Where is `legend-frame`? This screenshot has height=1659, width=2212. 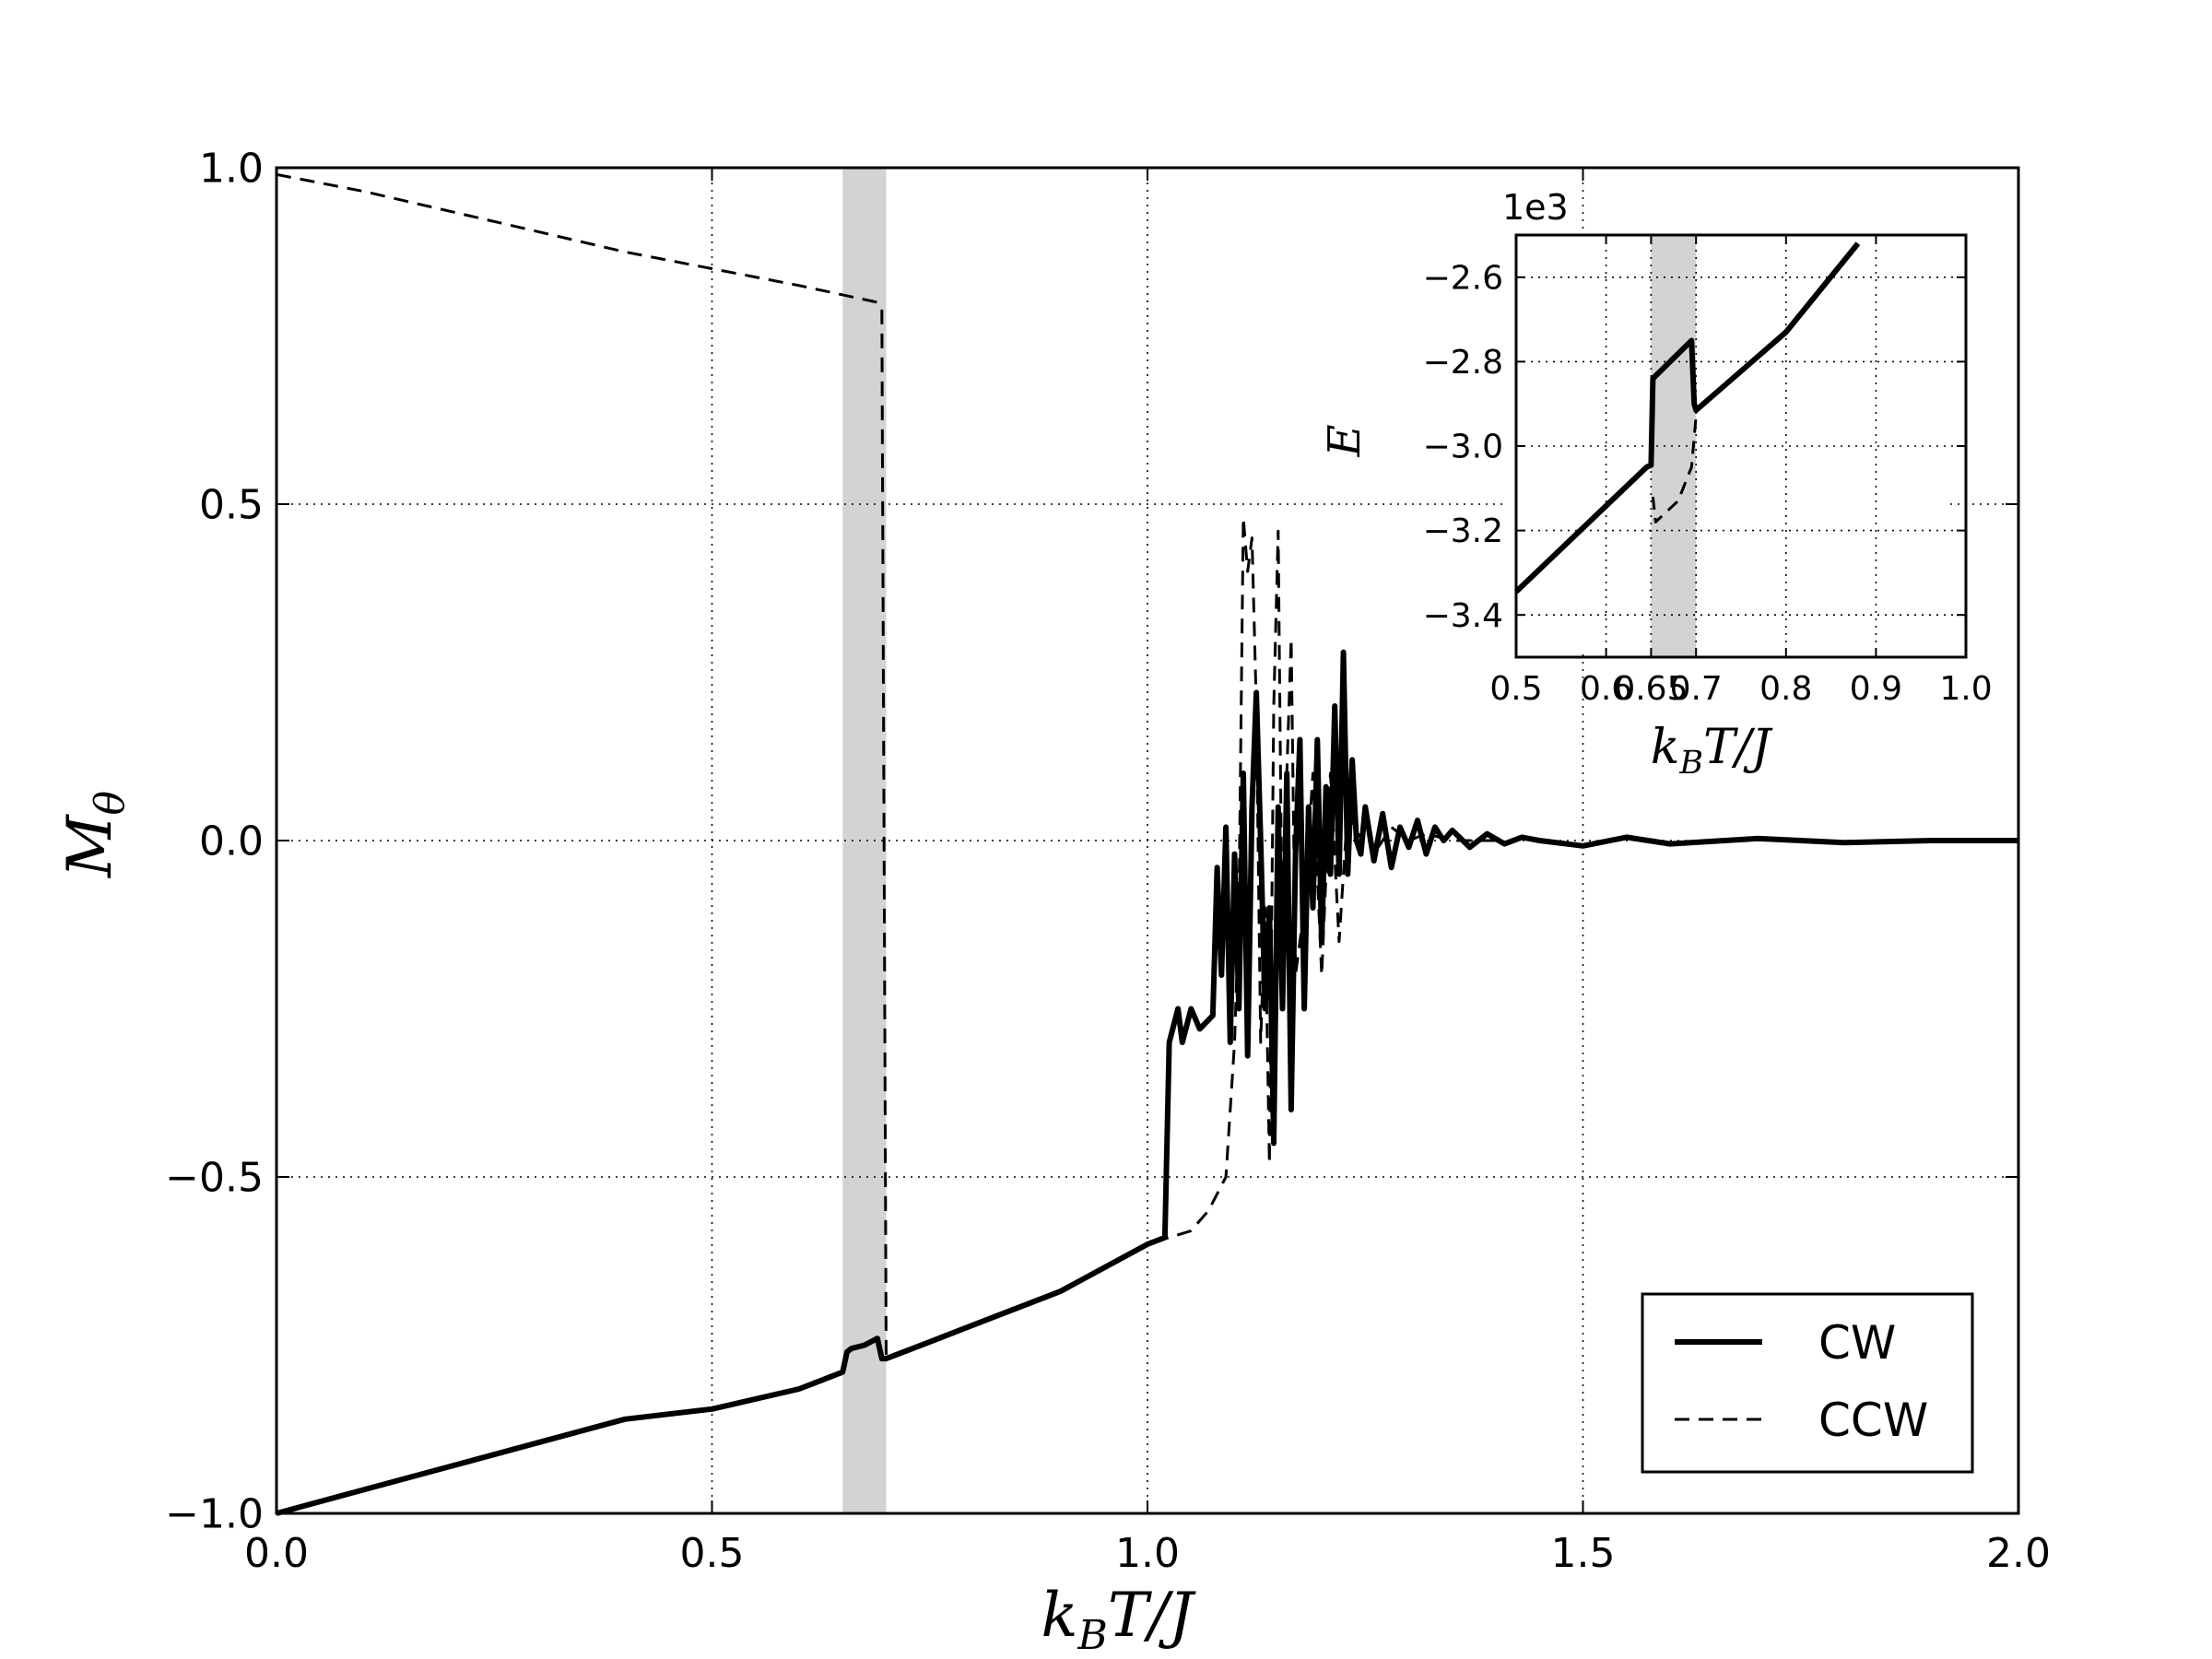
legend-frame is located at coordinates (1807, 1383).